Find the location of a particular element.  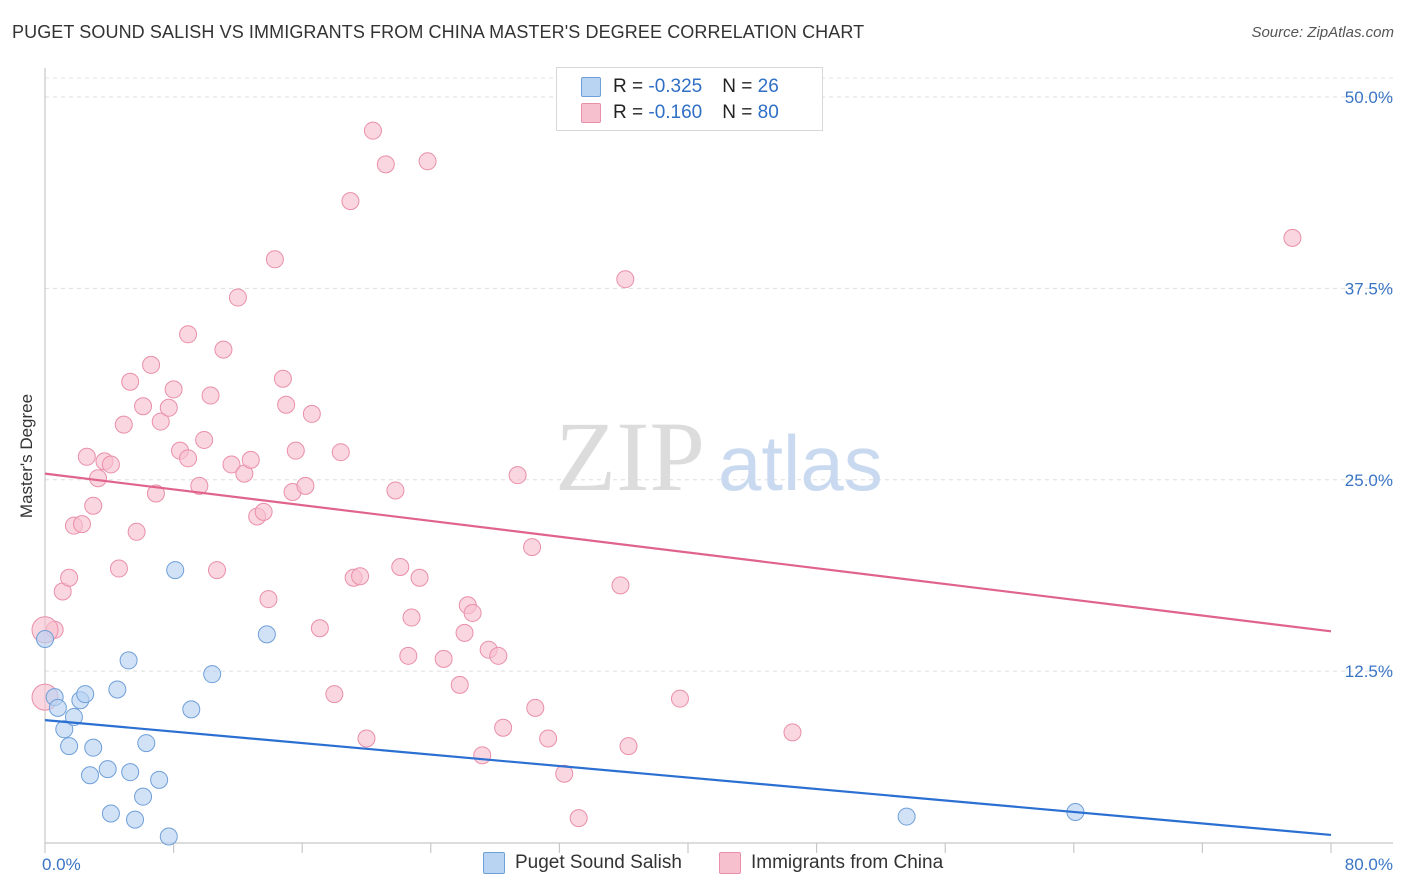

y-tick-label: 37.5% is located at coordinates (1369, 288).